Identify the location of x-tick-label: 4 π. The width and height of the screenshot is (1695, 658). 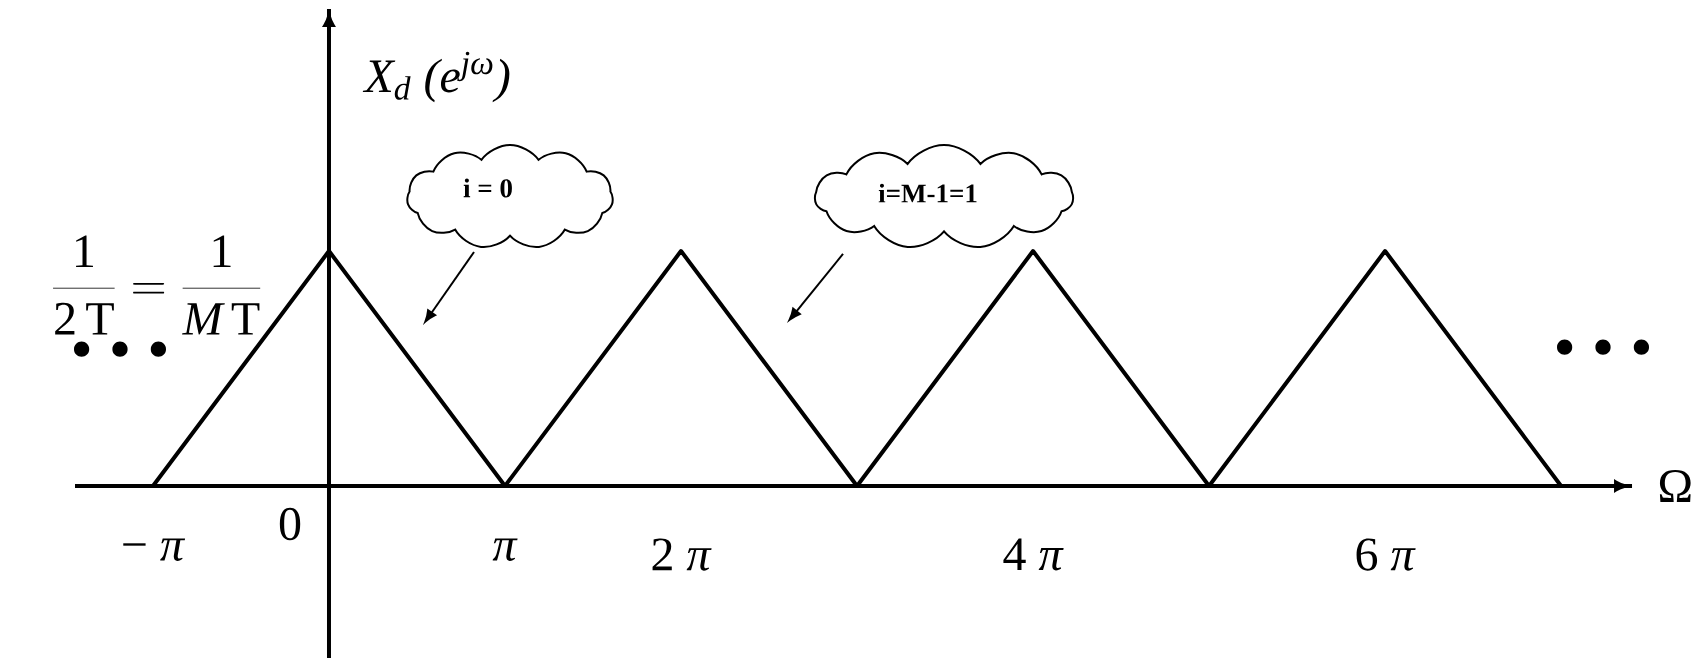
(1033, 554).